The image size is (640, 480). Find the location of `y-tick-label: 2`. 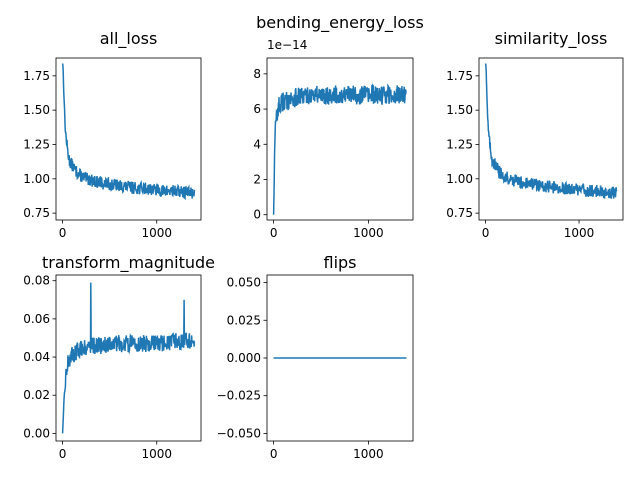

y-tick-label: 2 is located at coordinates (257, 180).